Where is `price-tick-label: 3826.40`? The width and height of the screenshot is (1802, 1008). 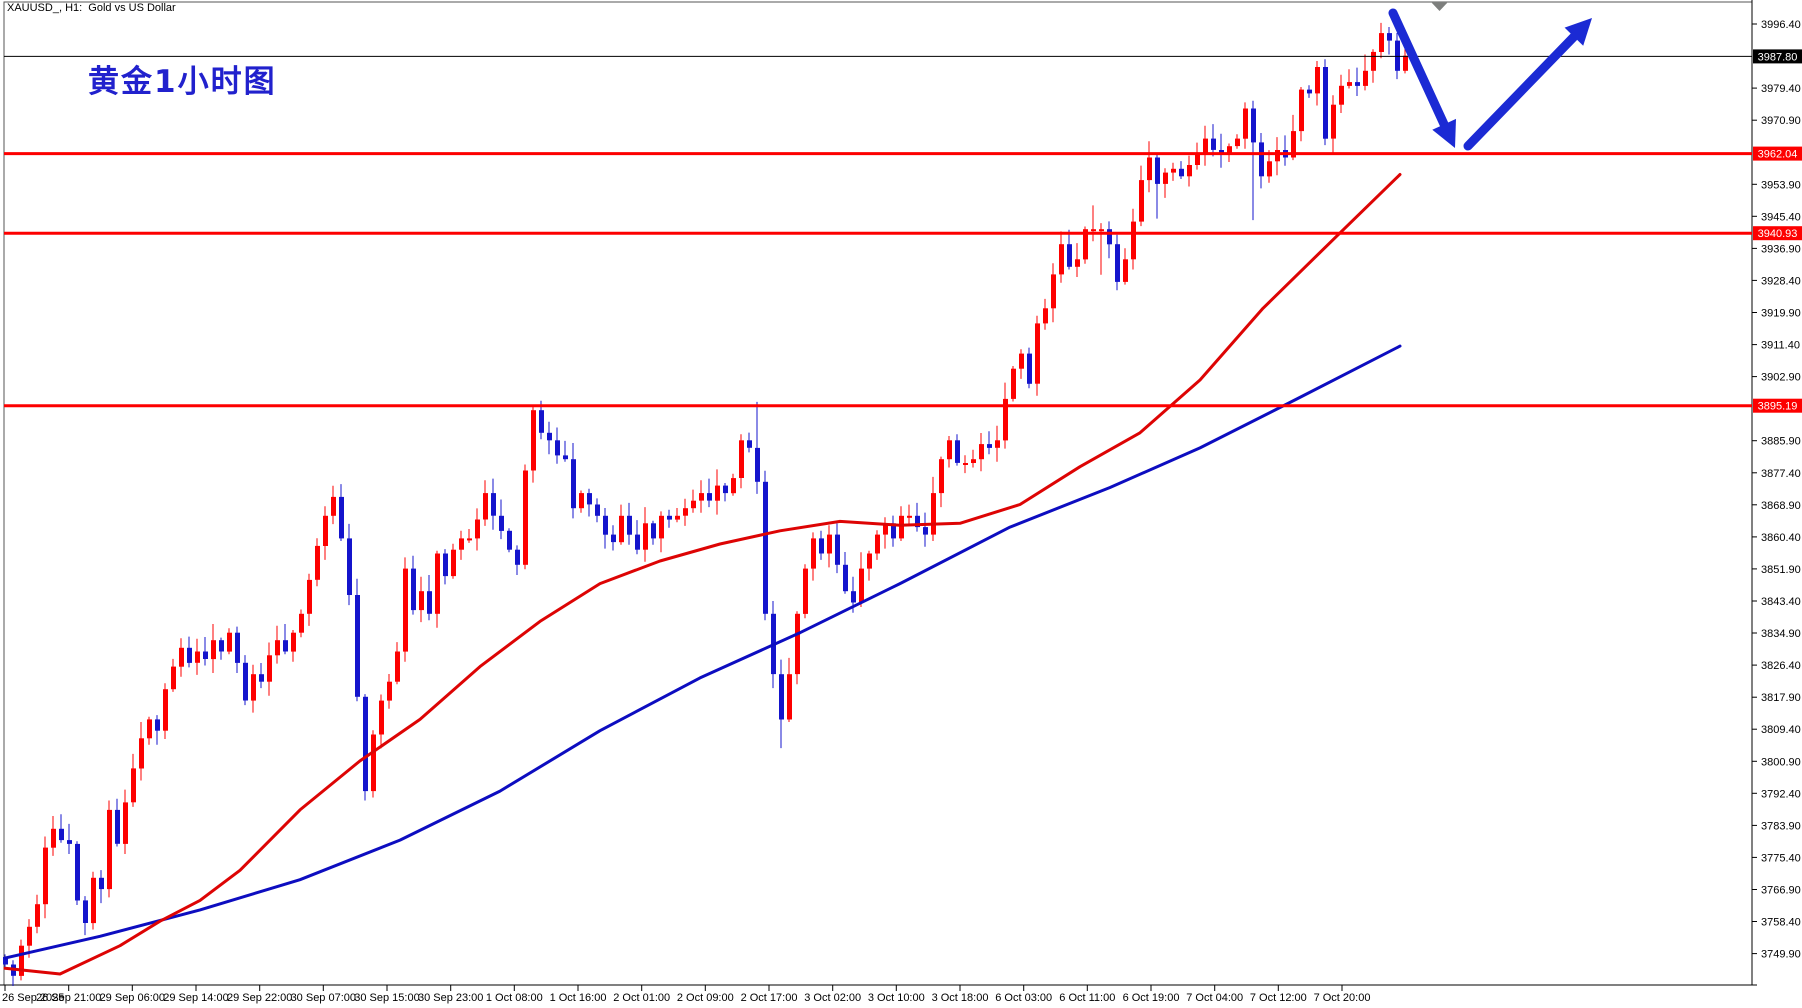
price-tick-label: 3826.40 is located at coordinates (1781, 666).